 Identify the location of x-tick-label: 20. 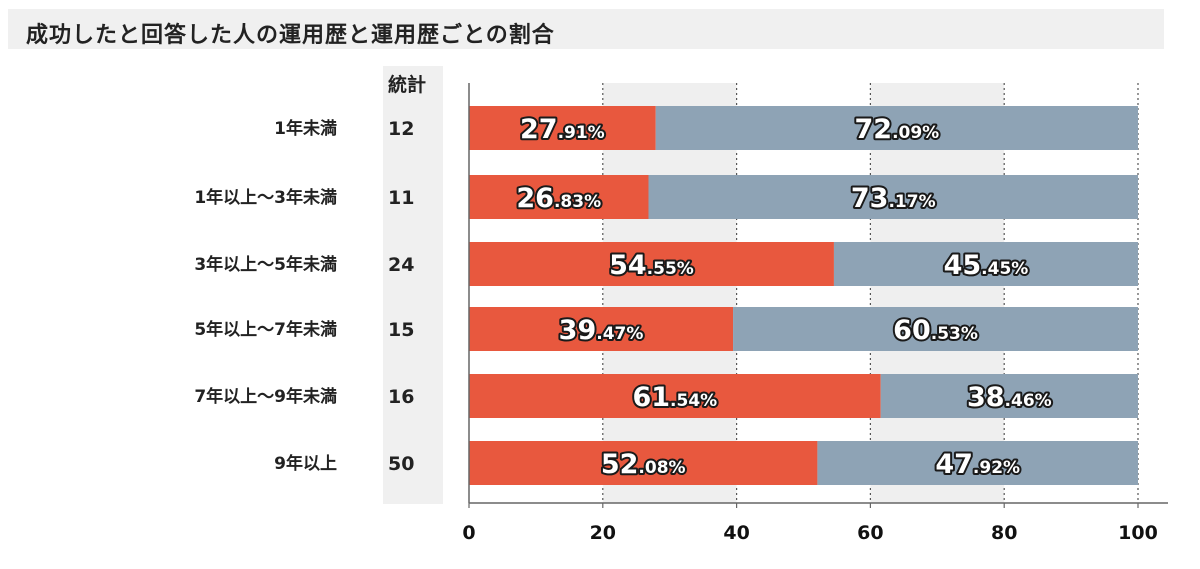
(603, 533).